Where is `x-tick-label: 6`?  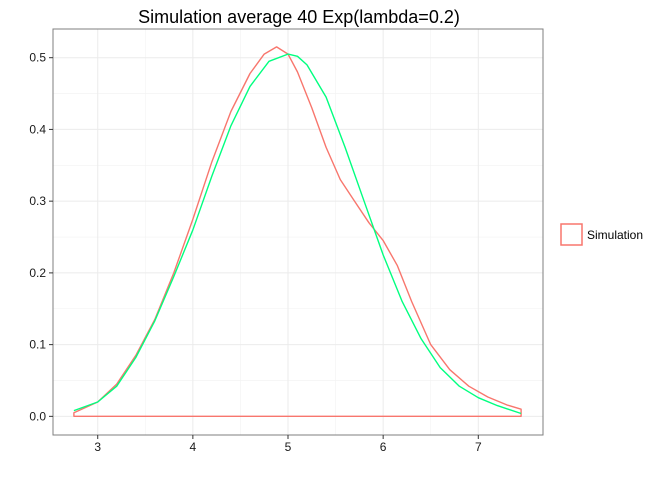
x-tick-label: 6 is located at coordinates (383, 447).